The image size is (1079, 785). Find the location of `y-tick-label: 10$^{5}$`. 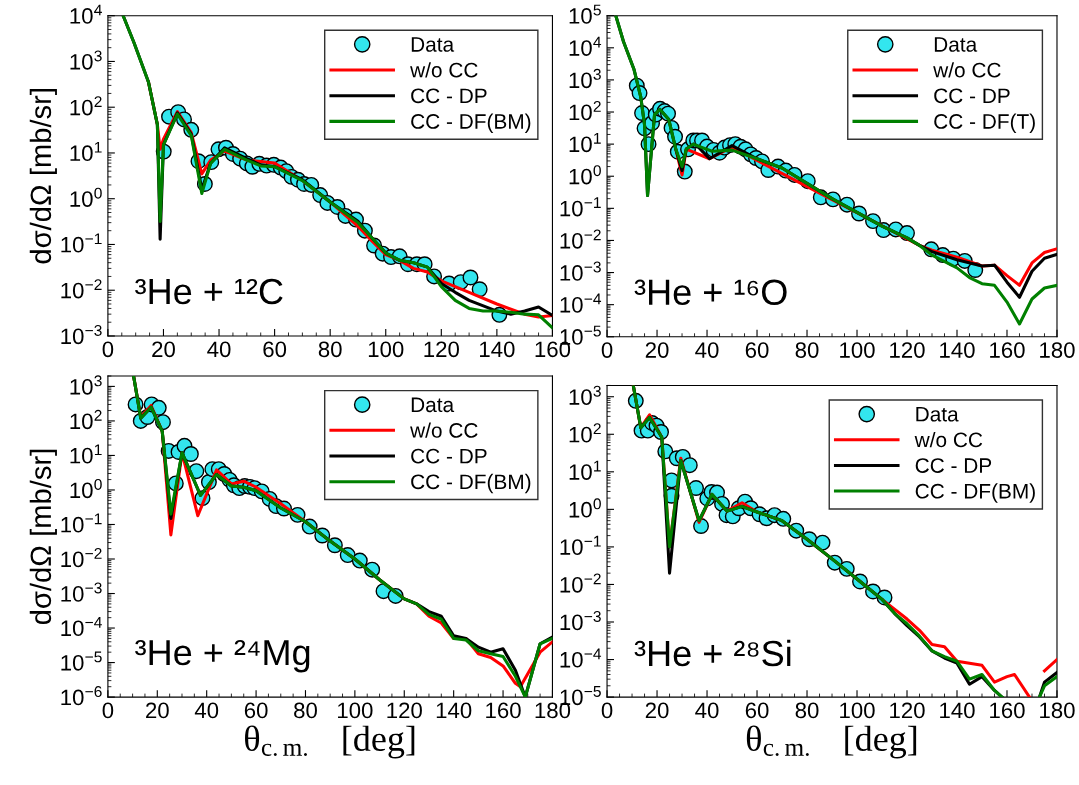

y-tick-label: 10$^{5}$ is located at coordinates (585, 14).